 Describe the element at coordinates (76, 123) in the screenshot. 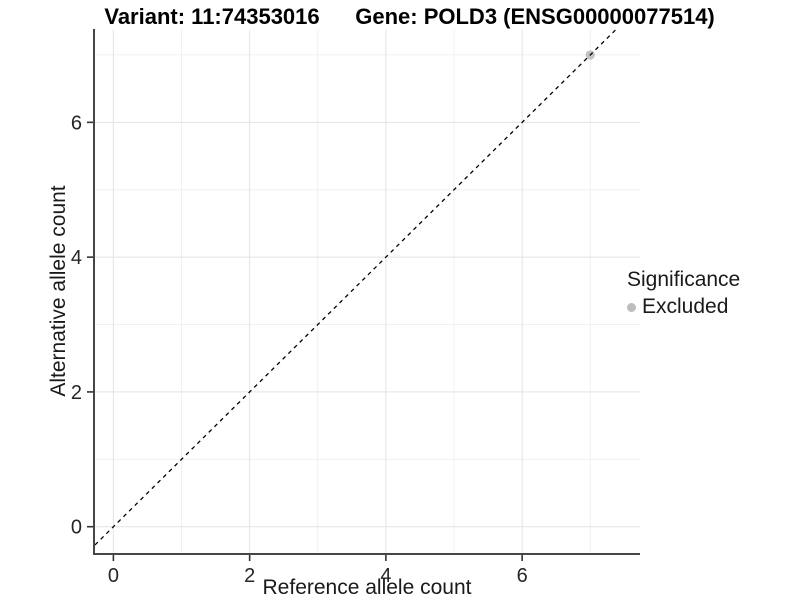

I see `y-tick-label: 6` at that location.